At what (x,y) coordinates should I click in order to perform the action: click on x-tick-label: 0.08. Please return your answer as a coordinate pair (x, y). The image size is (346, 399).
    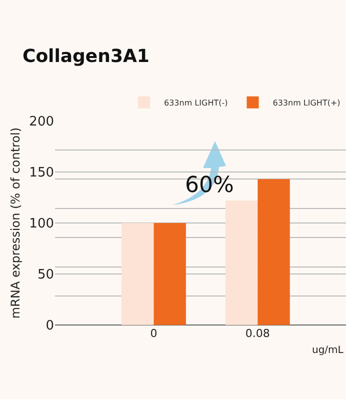
    Looking at the image, I should click on (257, 333).